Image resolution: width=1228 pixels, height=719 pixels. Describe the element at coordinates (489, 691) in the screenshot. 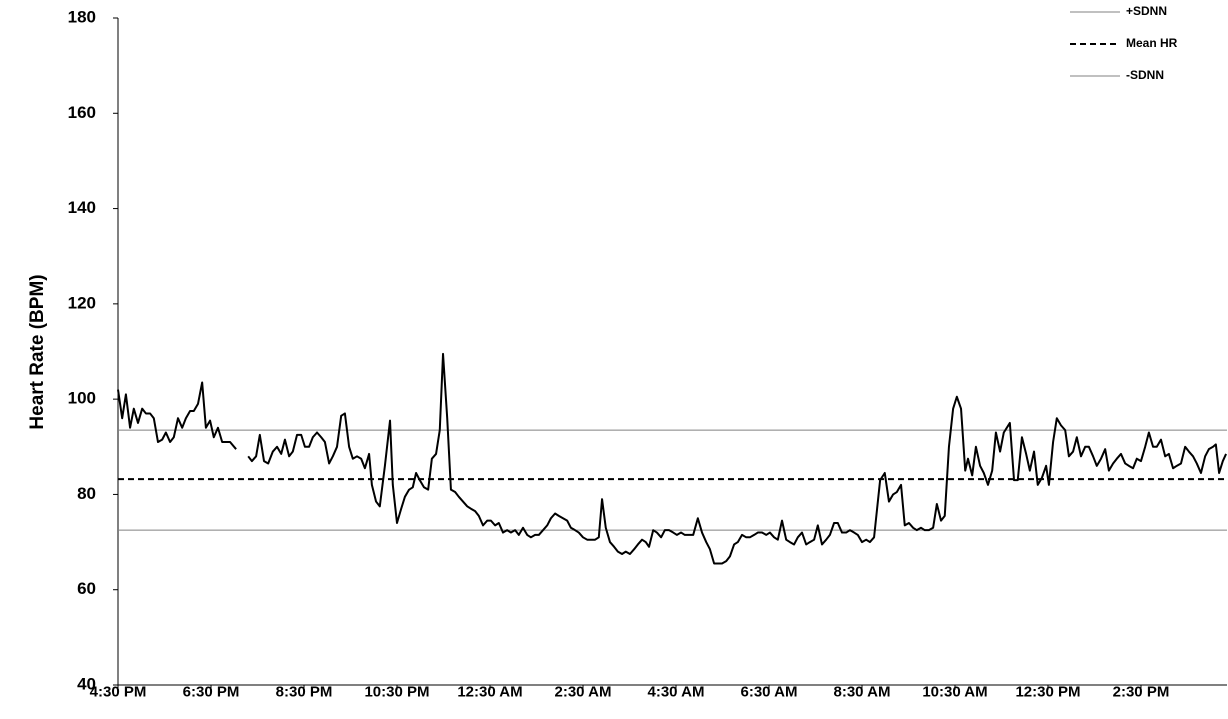

I see `x-tick-label: 12:30 AM` at that location.